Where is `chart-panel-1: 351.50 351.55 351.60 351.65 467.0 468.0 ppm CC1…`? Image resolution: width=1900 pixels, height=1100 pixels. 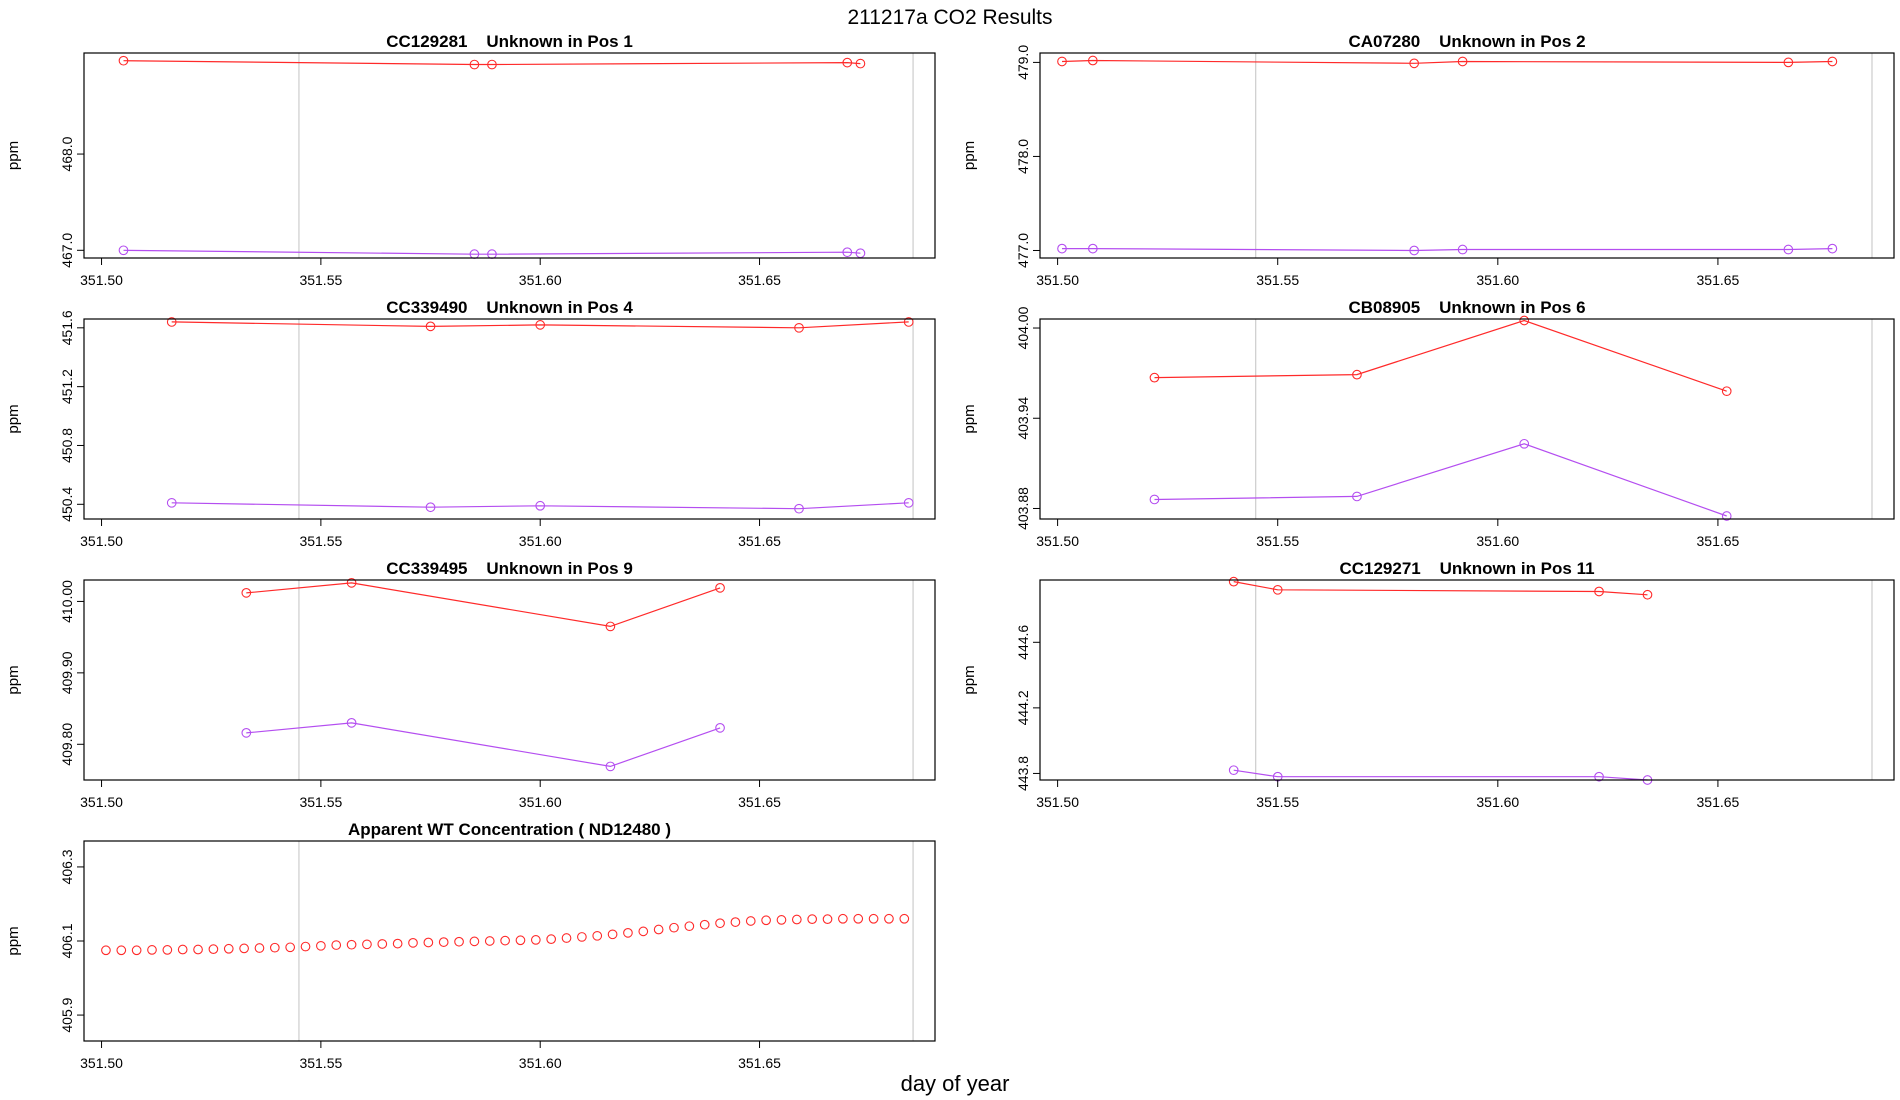
chart-panel-1: 351.50 351.55 351.60 351.65 467.0 468.0 ppm CC1… is located at coordinates (470, 160).